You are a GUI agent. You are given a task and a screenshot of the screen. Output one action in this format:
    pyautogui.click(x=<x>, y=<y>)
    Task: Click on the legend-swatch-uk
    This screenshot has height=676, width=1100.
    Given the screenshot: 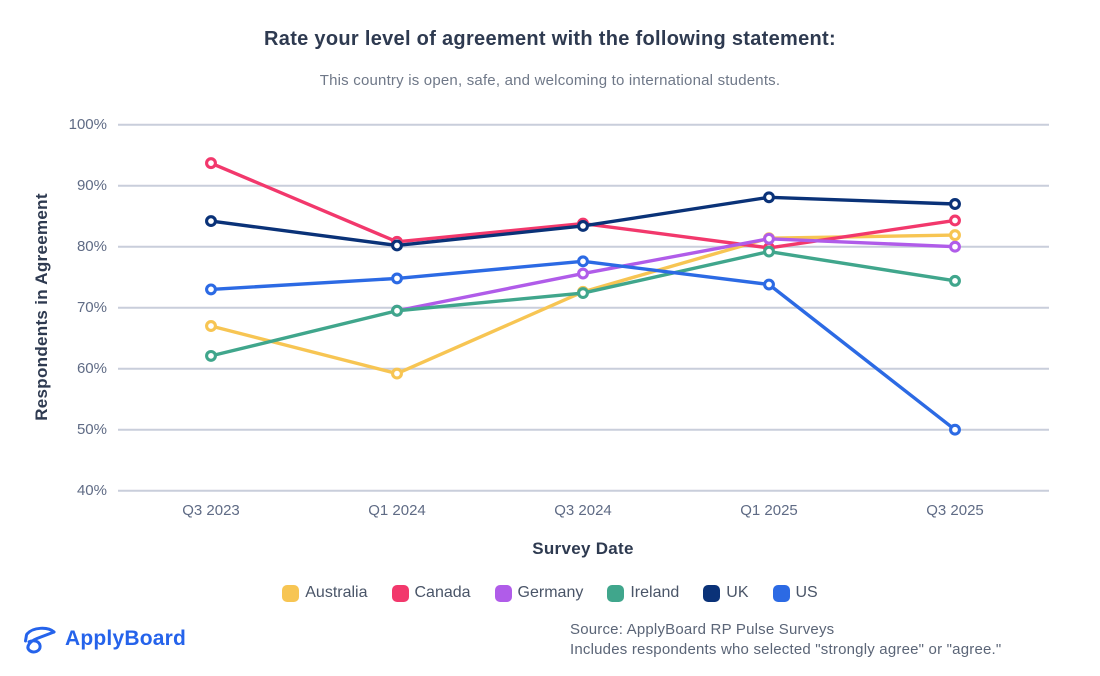 What is the action you would take?
    pyautogui.click(x=712, y=593)
    